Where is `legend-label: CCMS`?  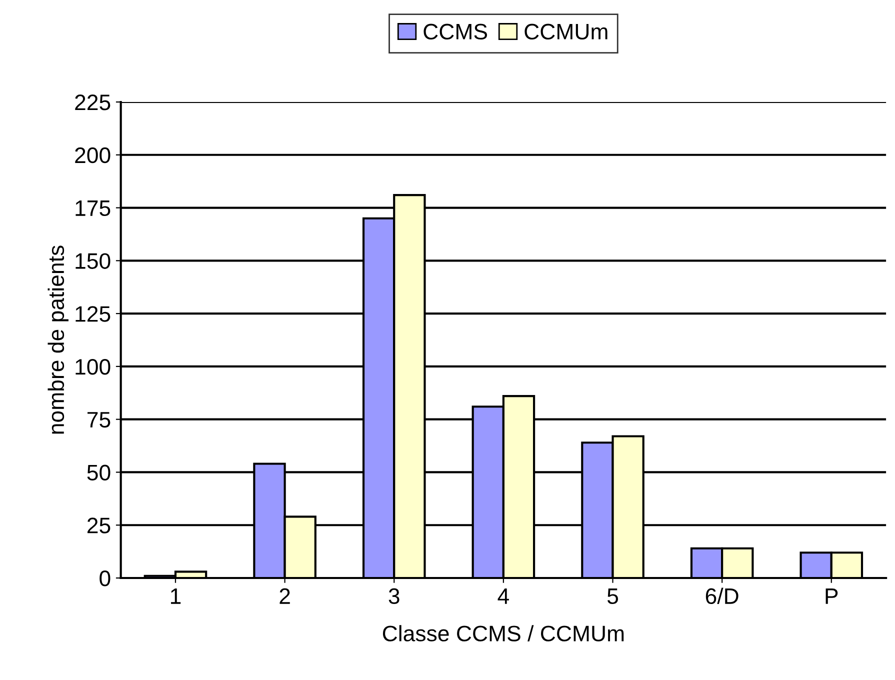 legend-label: CCMS is located at coordinates (455, 32).